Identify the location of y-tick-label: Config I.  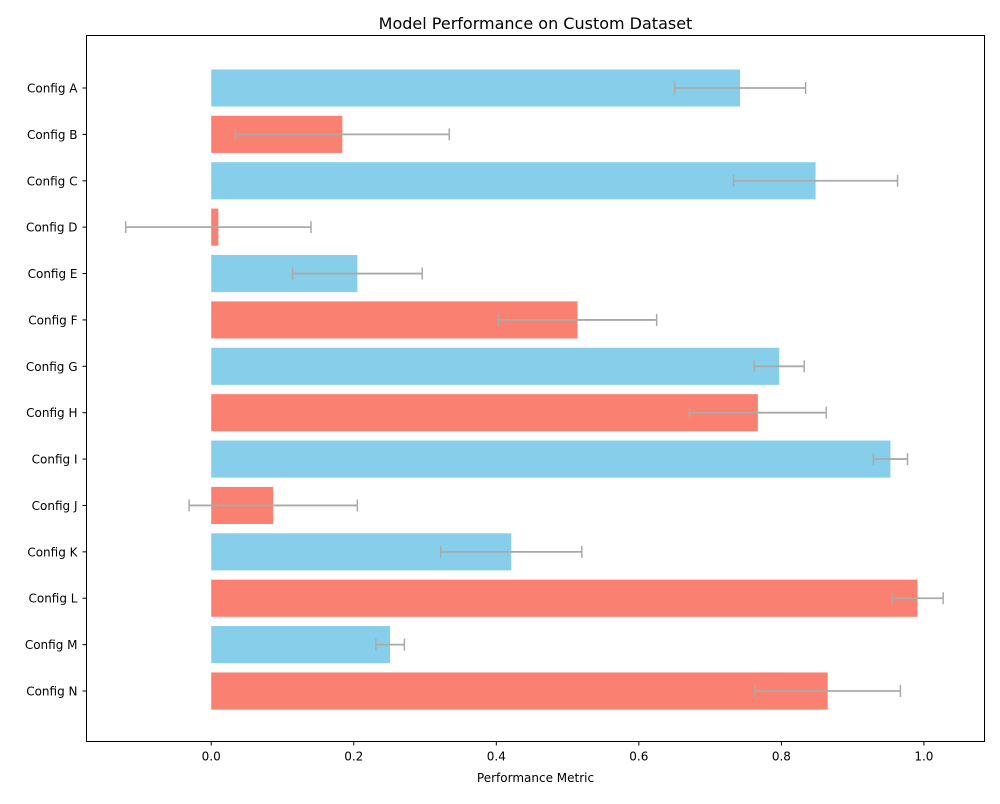
(55, 460).